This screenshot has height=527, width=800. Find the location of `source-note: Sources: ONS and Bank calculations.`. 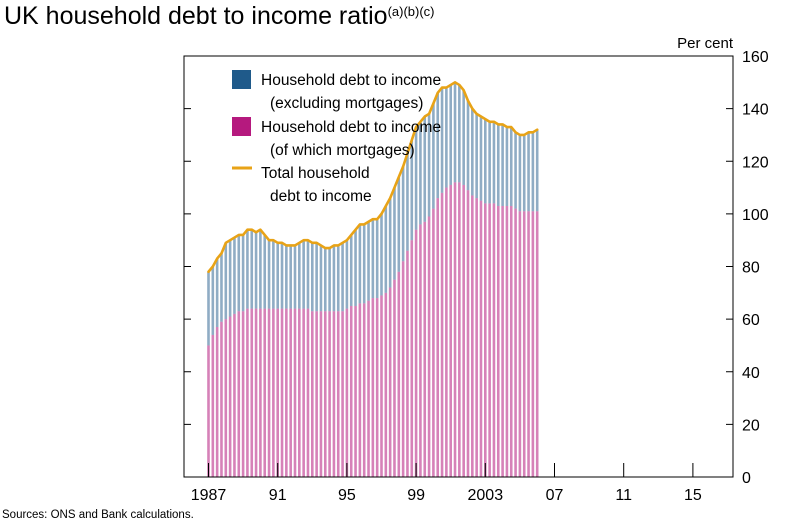

source-note: Sources: ONS and Bank calculations. is located at coordinates (98, 515).